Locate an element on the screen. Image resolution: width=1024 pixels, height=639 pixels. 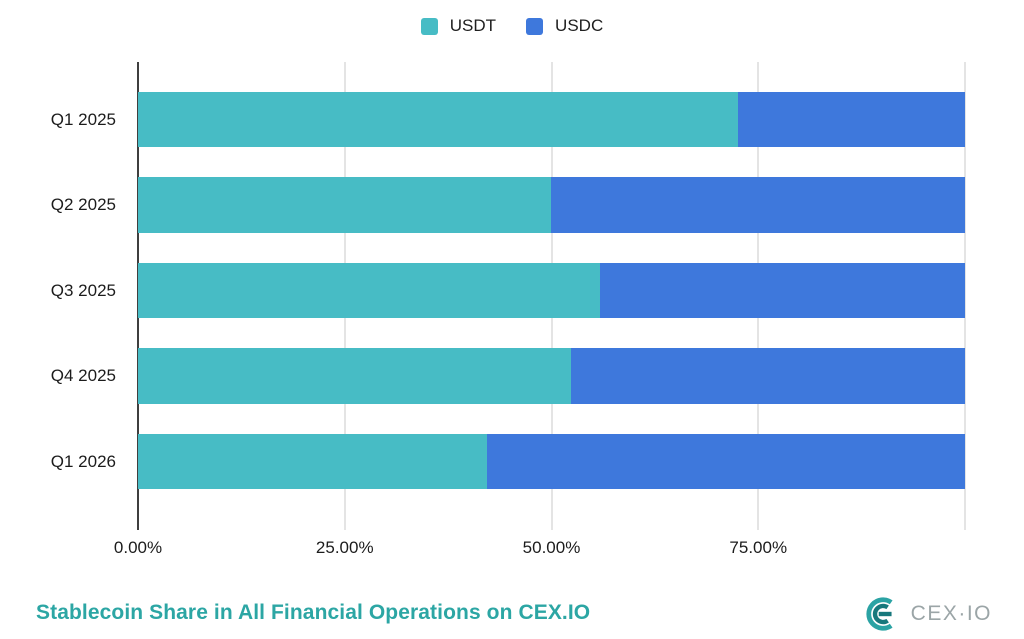
y-axis-labels: Q1 2025 Q2 2025 Q3 2025 Q4 2025 Q1 2026 is located at coordinates (63, 296).